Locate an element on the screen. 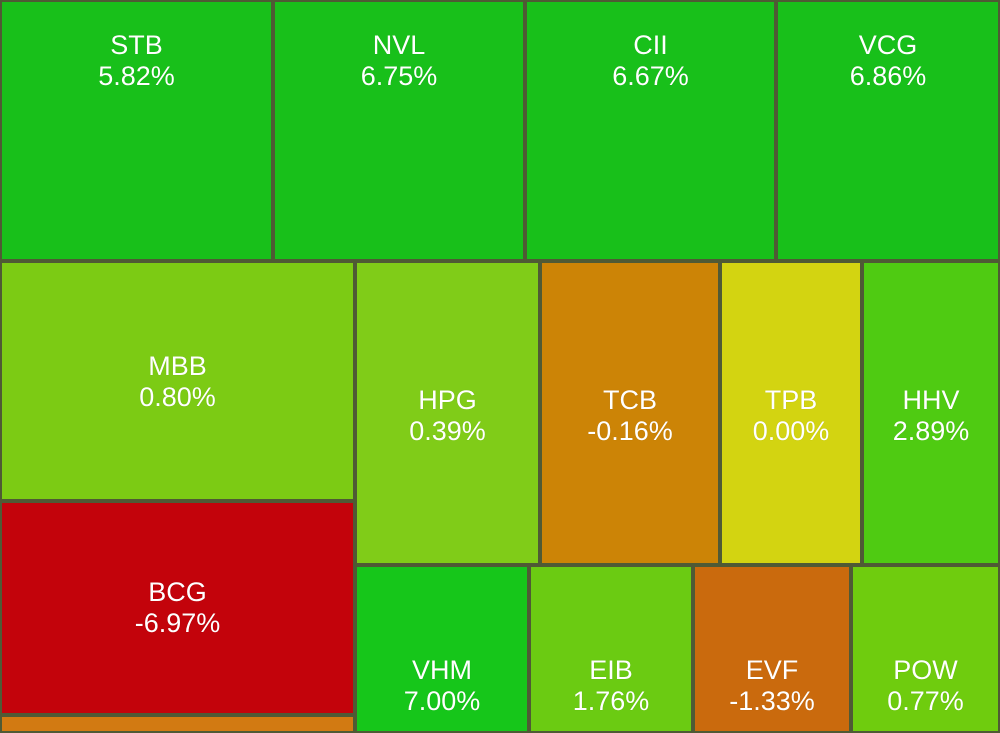 This screenshot has height=733, width=1000. tile-label: CII 6.67% is located at coordinates (650, 61).